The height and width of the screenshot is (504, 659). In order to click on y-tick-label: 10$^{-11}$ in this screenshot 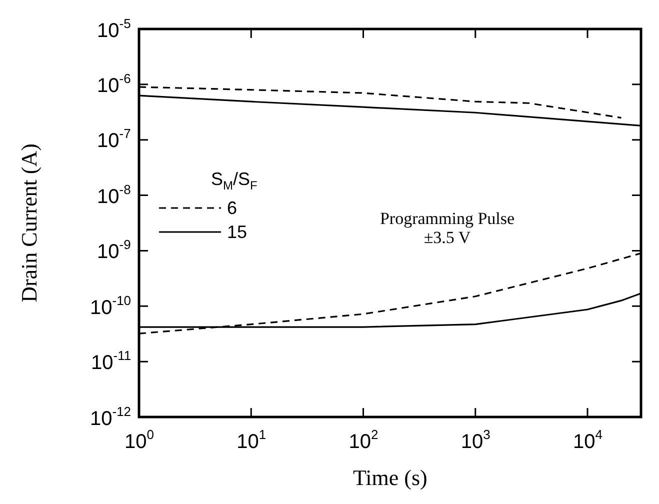, I will do `click(111, 362)`.